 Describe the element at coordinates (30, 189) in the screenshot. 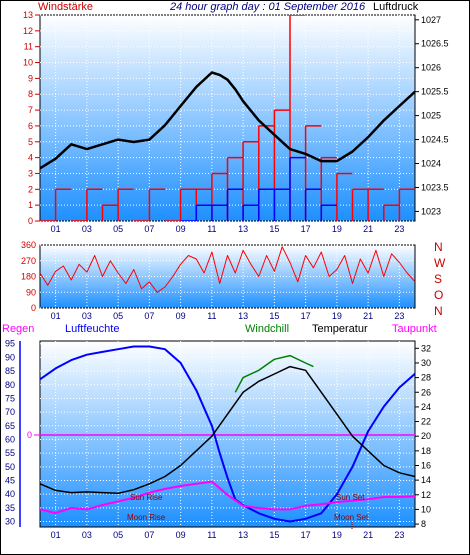

I see `wind-tick-label: 2` at that location.